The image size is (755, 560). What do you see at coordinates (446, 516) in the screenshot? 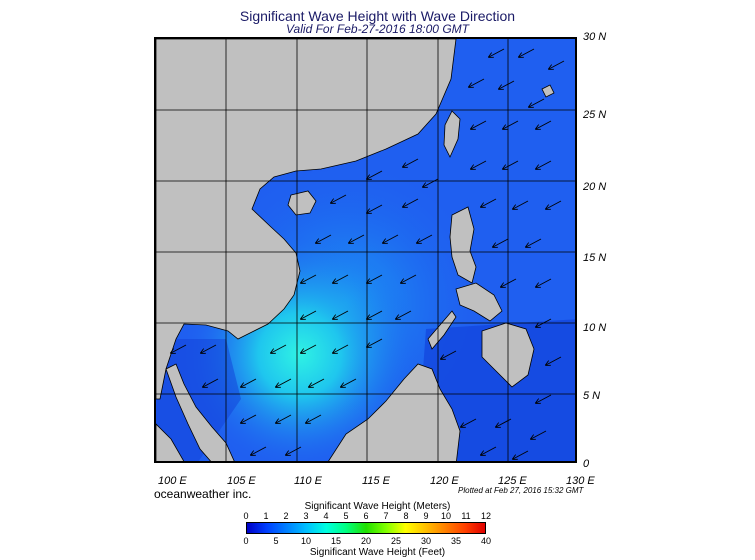
I see `legend-meter-tick: 10` at bounding box center [446, 516].